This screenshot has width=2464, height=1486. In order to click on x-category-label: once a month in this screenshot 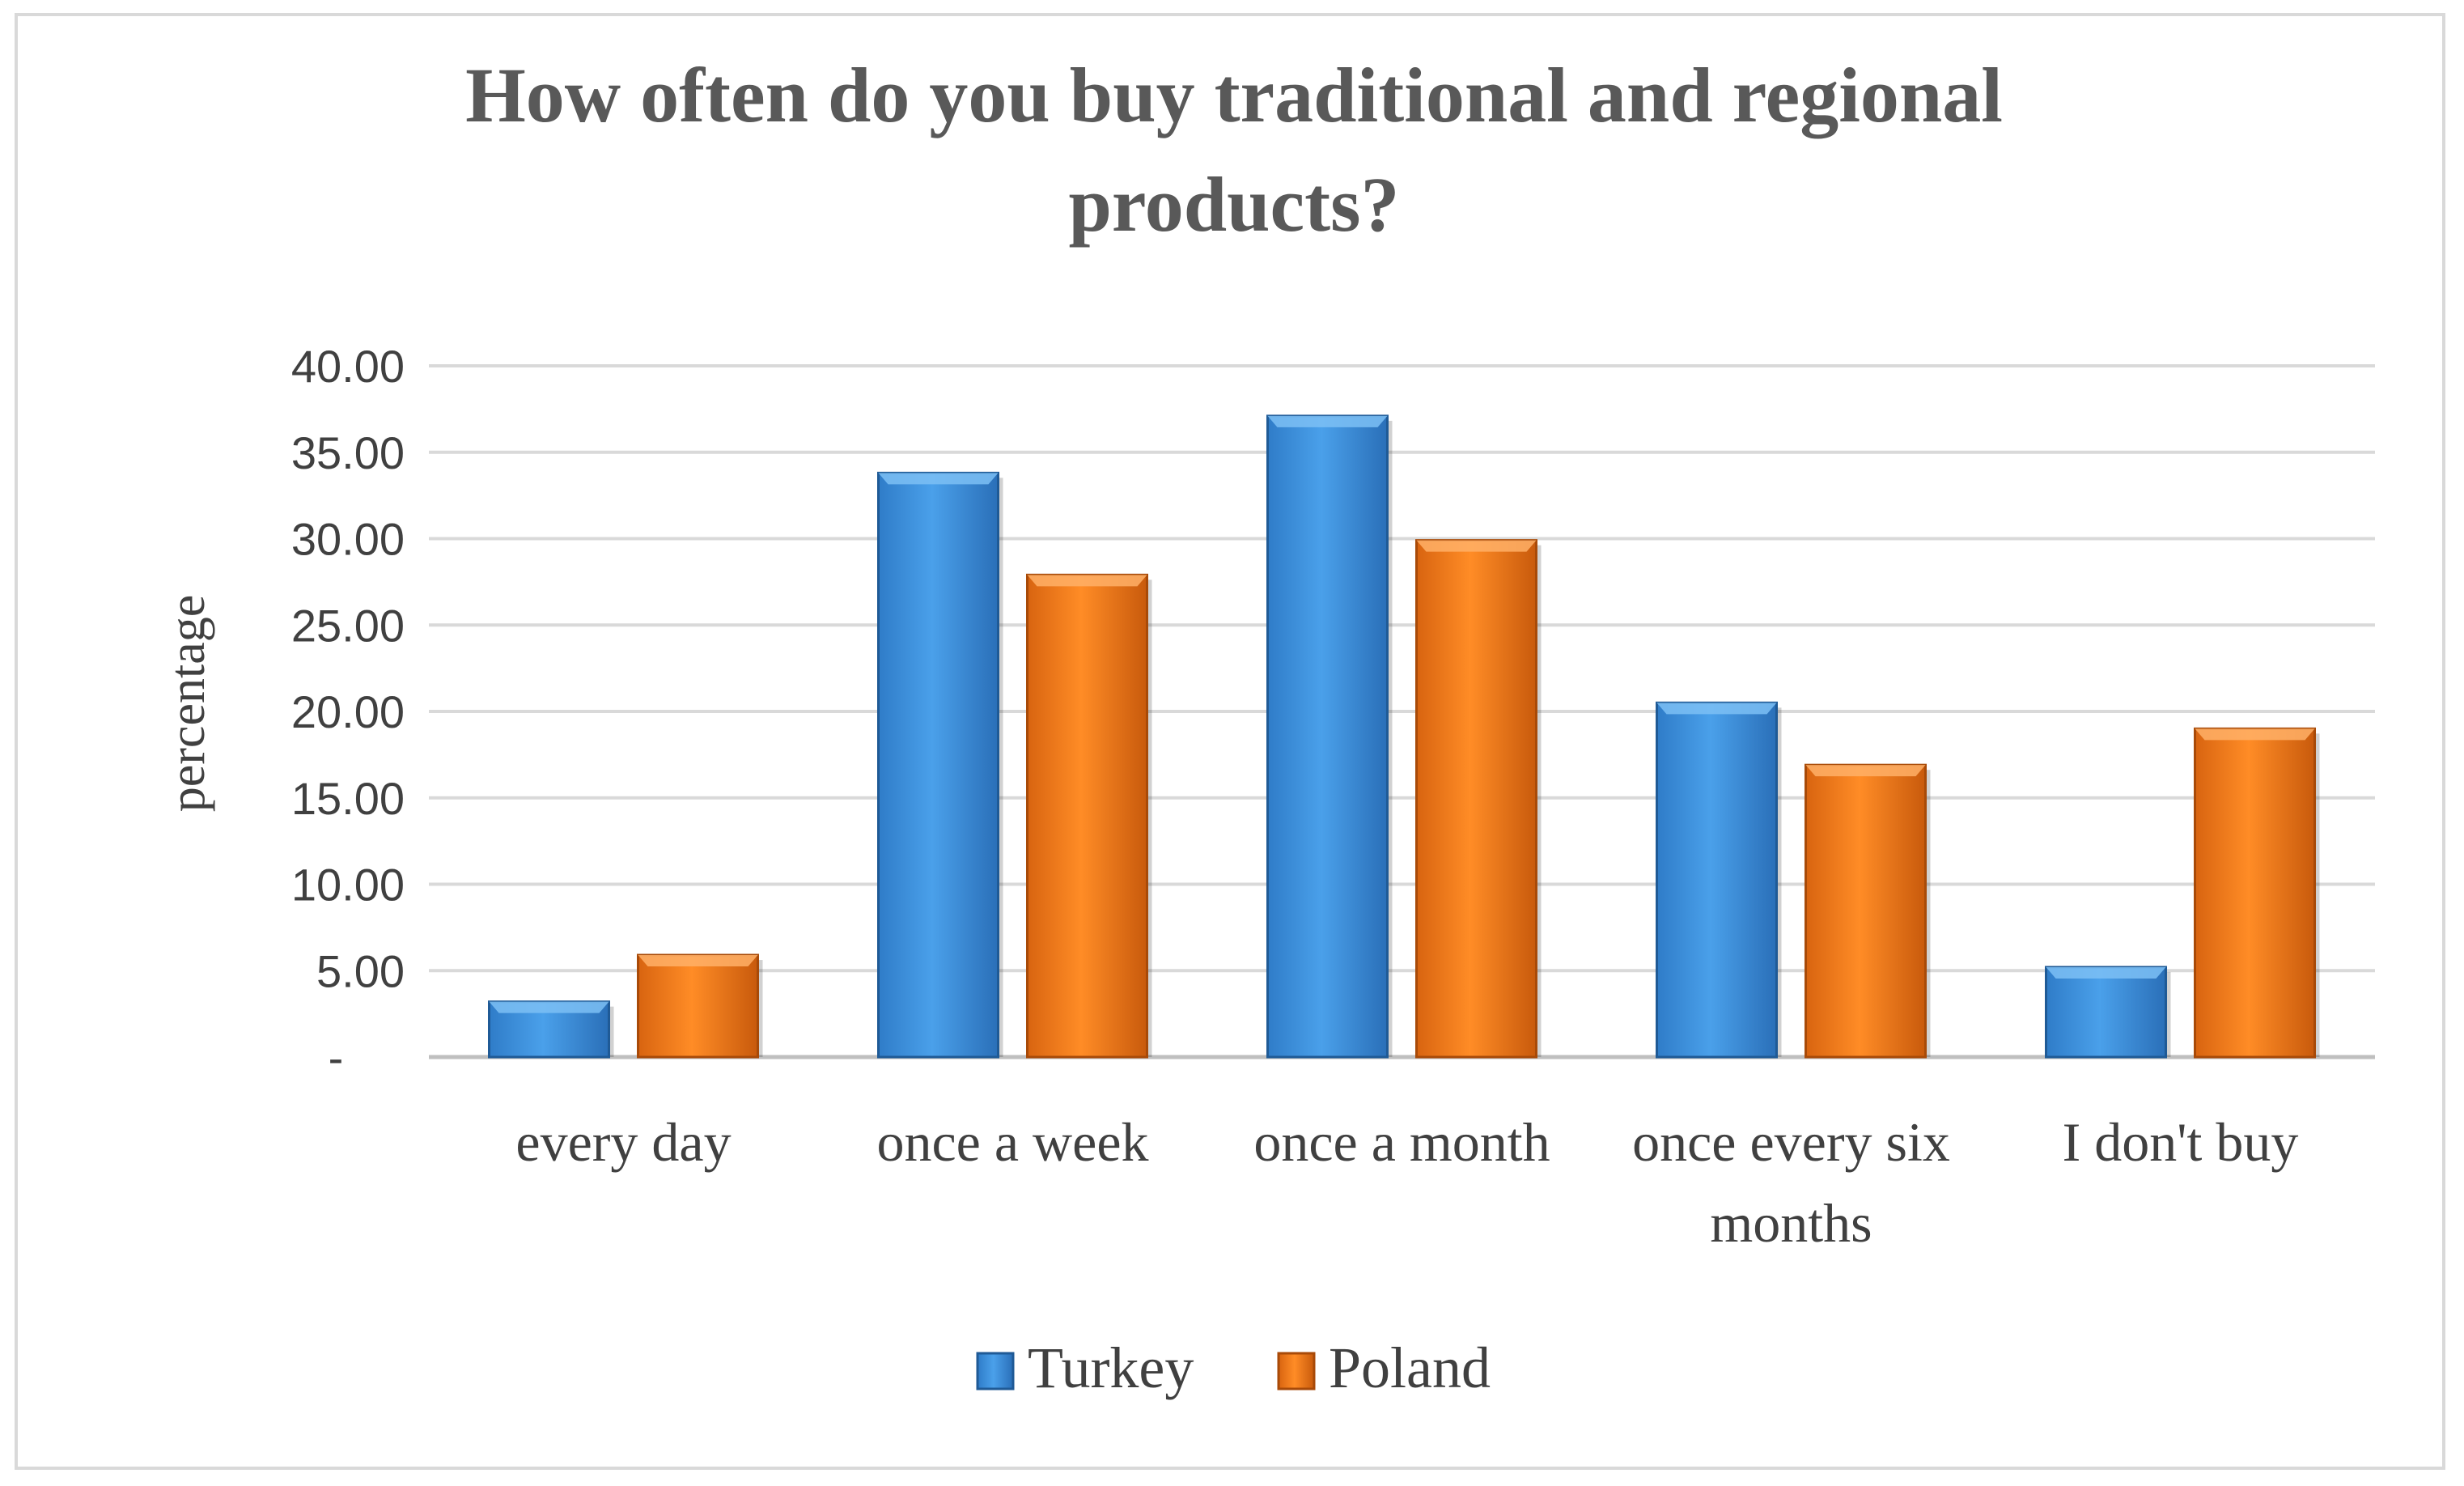, I will do `click(1401, 1142)`.